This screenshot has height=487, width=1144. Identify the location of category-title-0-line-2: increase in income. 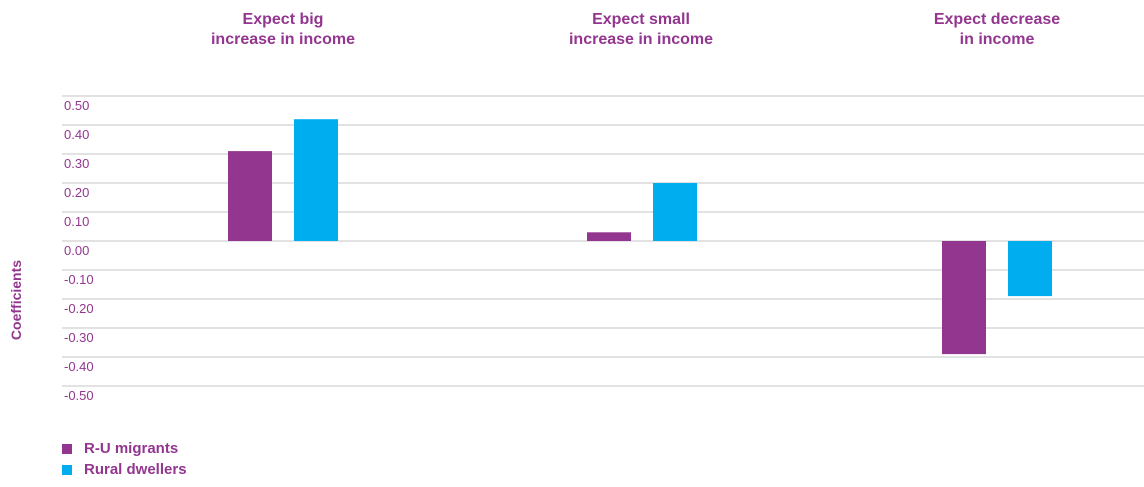
(283, 39).